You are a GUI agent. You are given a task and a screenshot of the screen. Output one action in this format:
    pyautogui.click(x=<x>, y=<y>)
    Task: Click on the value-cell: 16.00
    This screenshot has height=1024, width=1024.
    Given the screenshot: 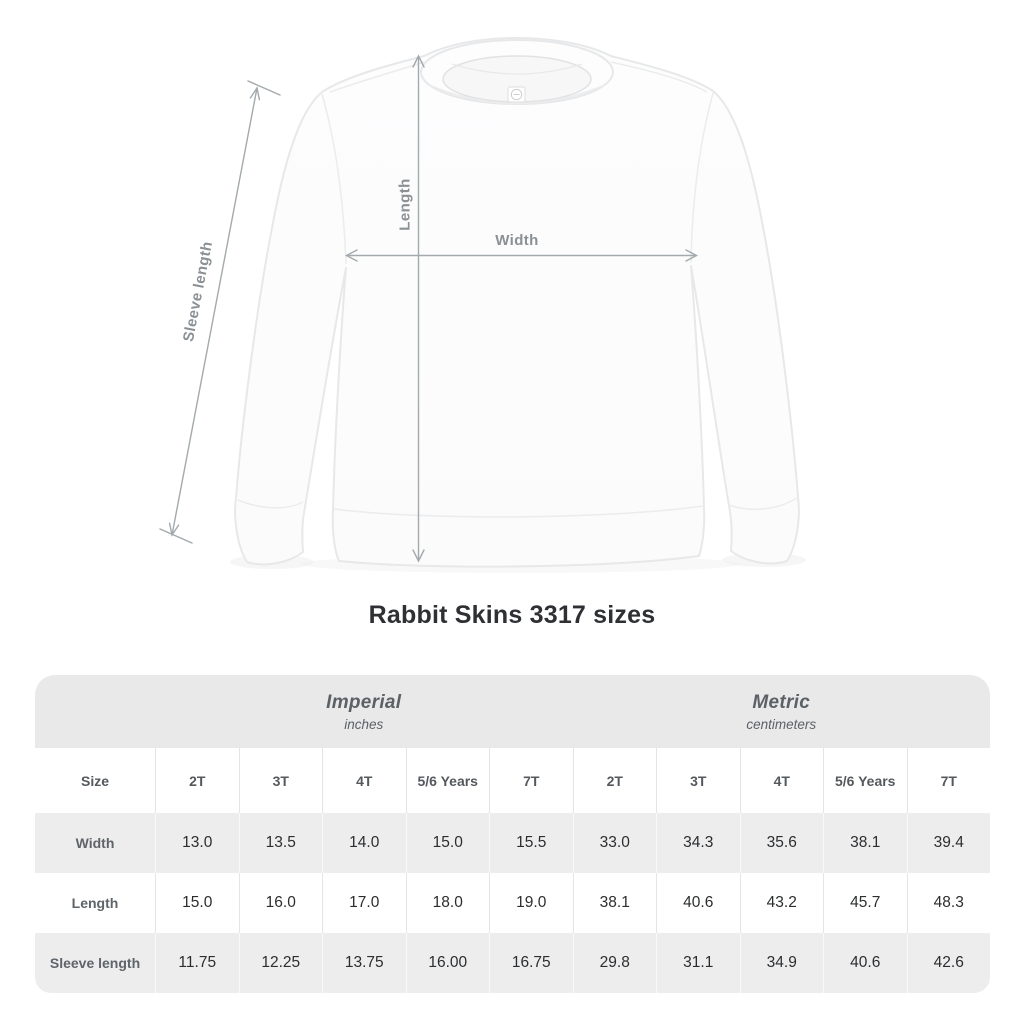 What is the action you would take?
    pyautogui.click(x=447, y=963)
    